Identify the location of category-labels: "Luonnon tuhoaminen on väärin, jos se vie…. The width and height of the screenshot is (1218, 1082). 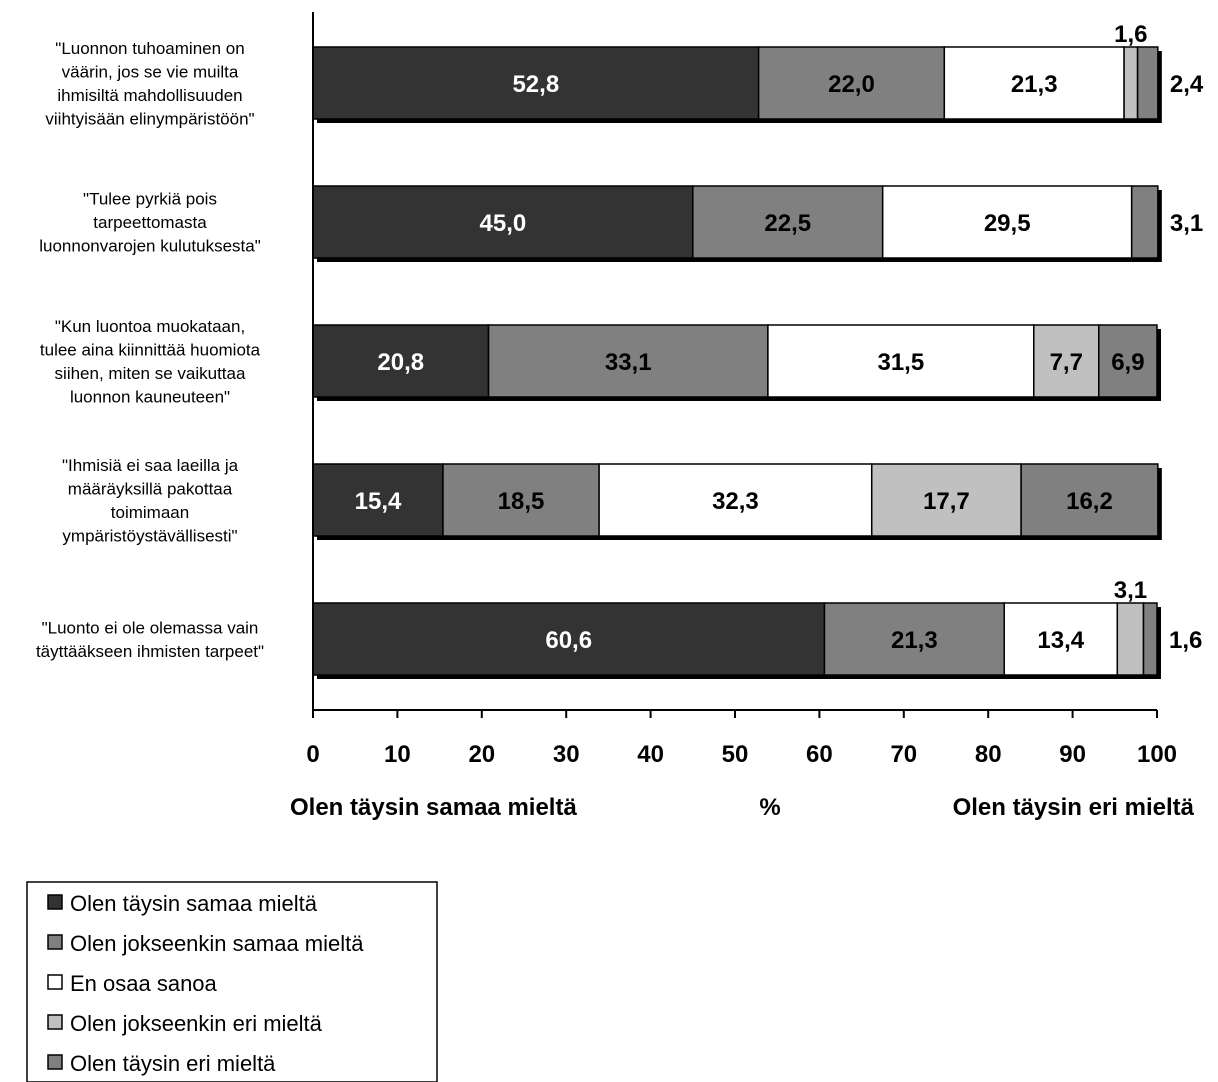
(150, 350).